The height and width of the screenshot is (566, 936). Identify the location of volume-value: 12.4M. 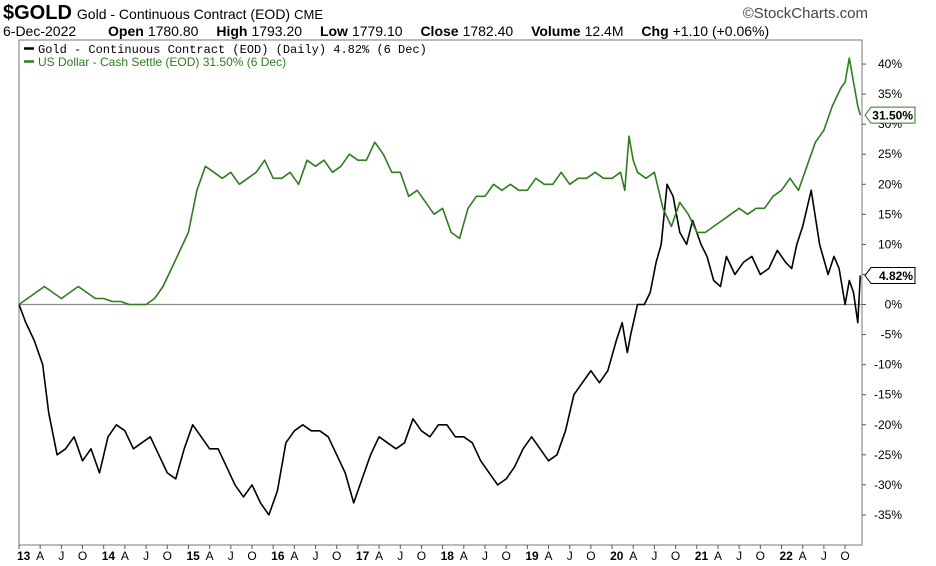
(604, 31).